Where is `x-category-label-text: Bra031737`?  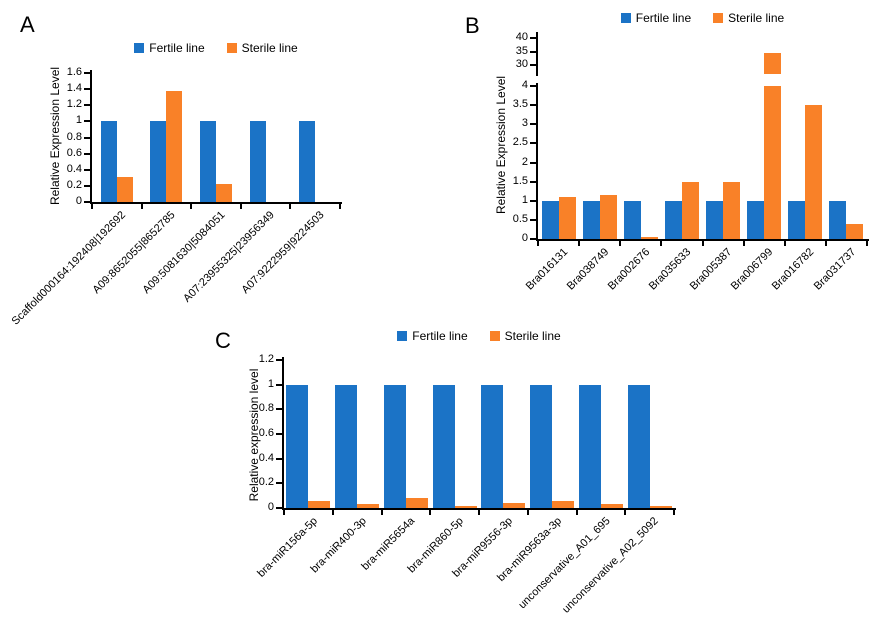
x-category-label-text: Bra031737 is located at coordinates (834, 269).